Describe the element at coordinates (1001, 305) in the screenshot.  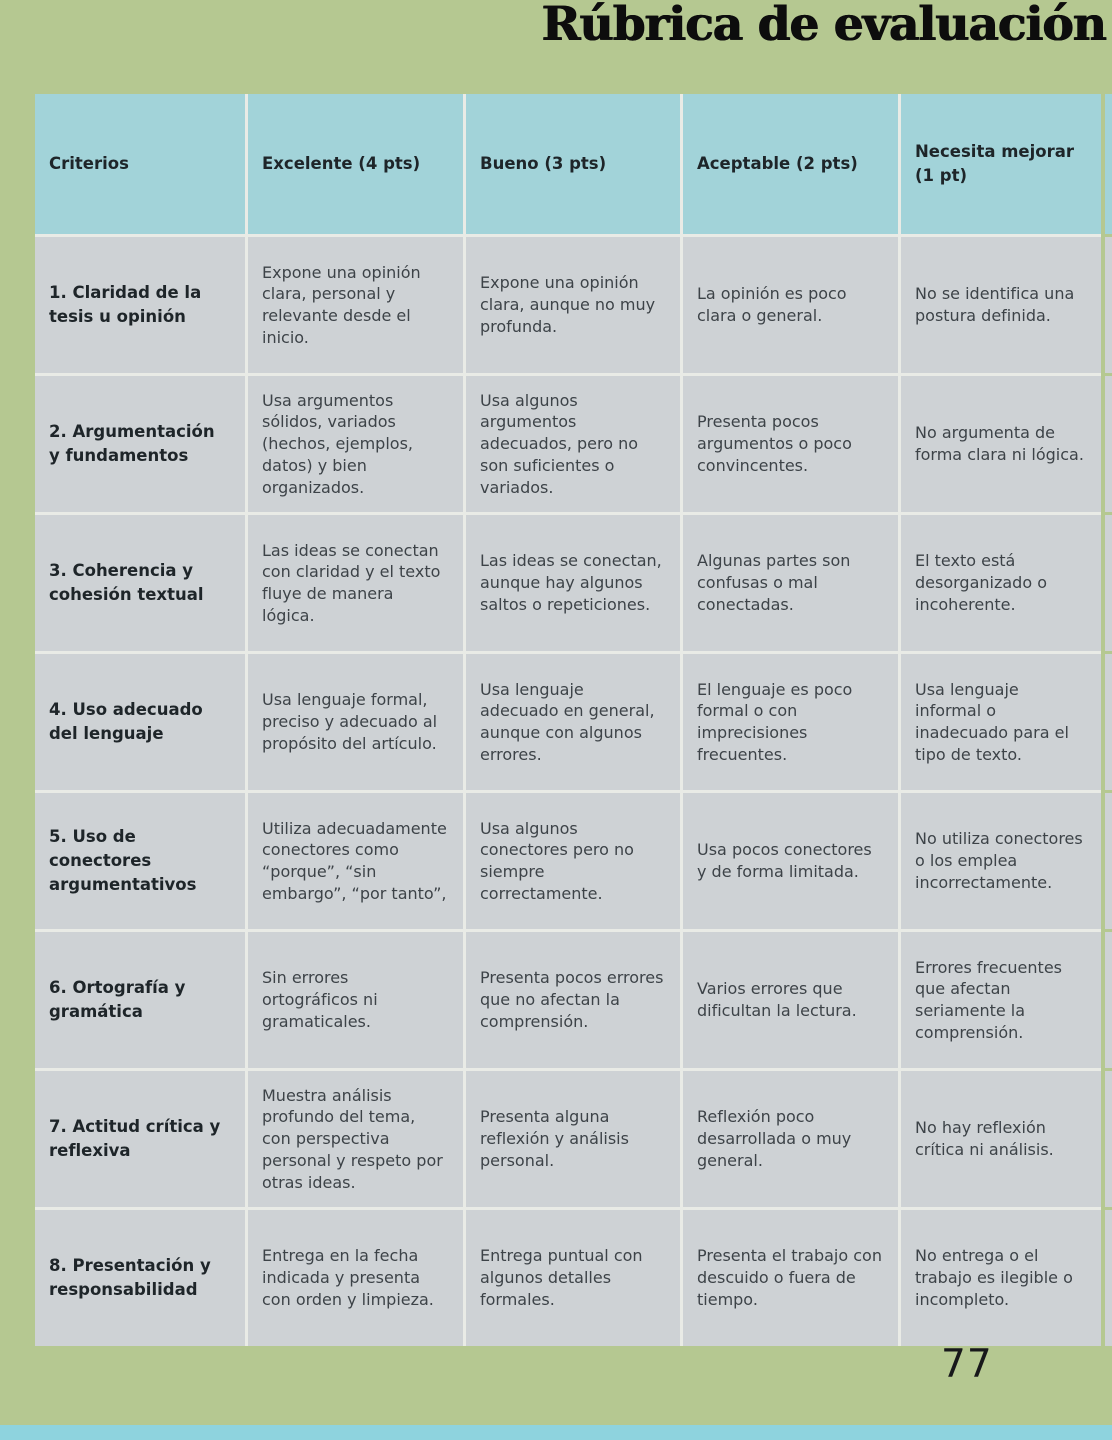
I see `rubric-cell: No se identifica una postura definida.` at that location.